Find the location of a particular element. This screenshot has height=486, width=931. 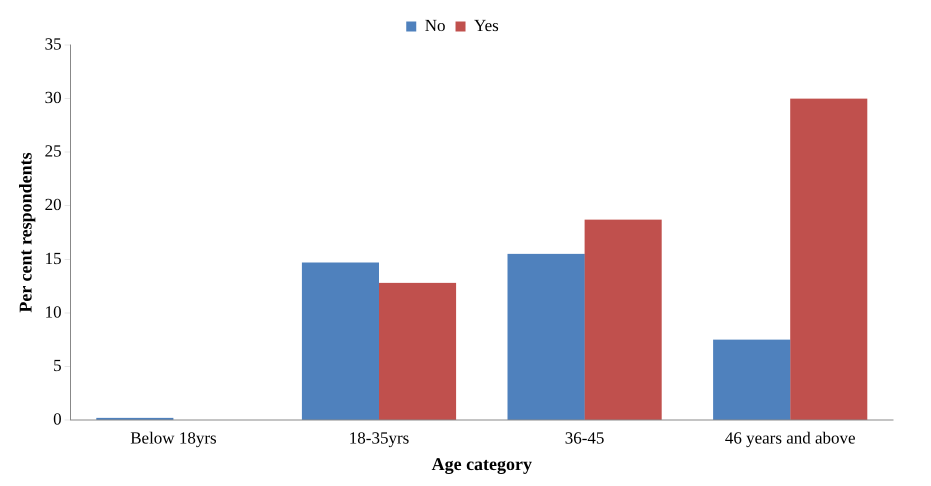

y-axis-title: Per cent respondents is located at coordinates (25, 232).